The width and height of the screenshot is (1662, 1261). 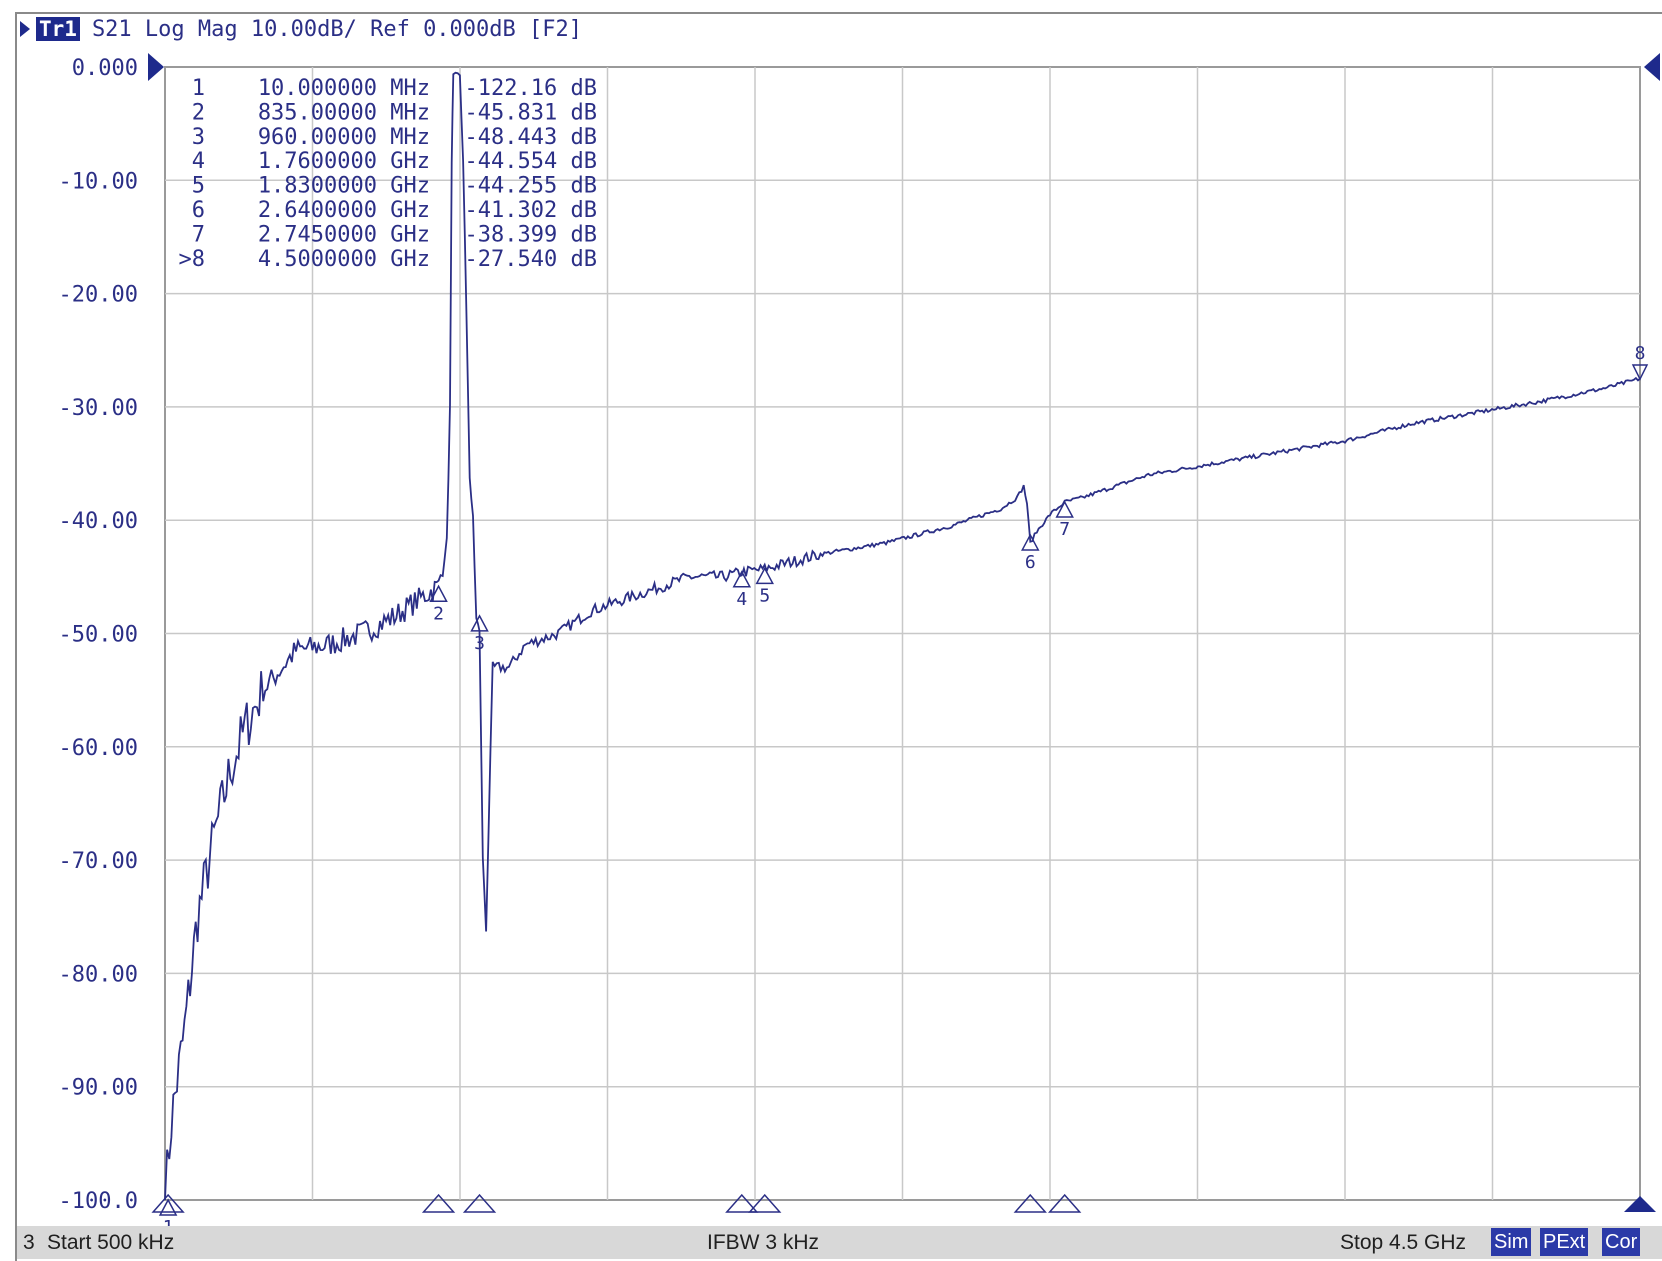 What do you see at coordinates (1511, 1242) in the screenshot?
I see `sim-flag: Sim` at bounding box center [1511, 1242].